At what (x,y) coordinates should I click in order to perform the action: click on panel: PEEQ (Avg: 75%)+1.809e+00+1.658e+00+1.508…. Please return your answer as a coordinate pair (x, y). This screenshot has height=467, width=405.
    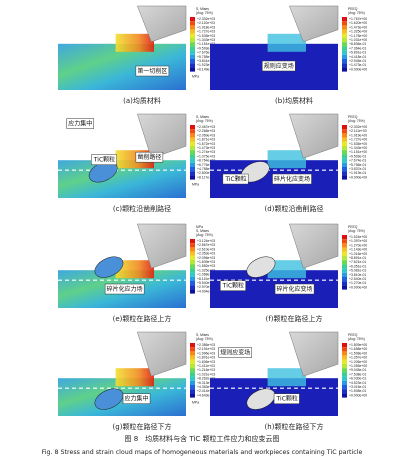
    Looking at the image, I should click on (288, 381).